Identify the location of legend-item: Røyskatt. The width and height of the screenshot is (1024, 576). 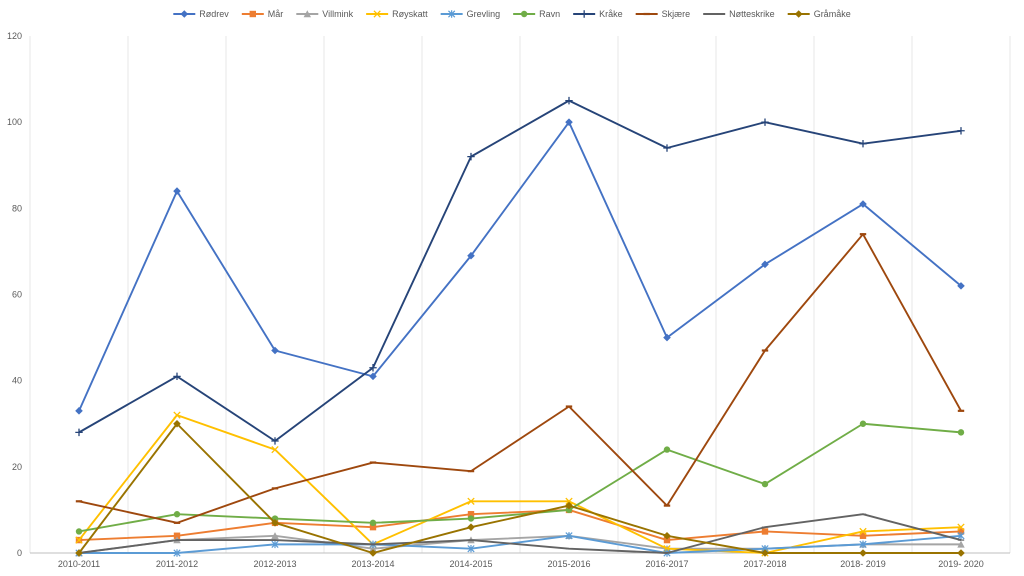
(397, 14).